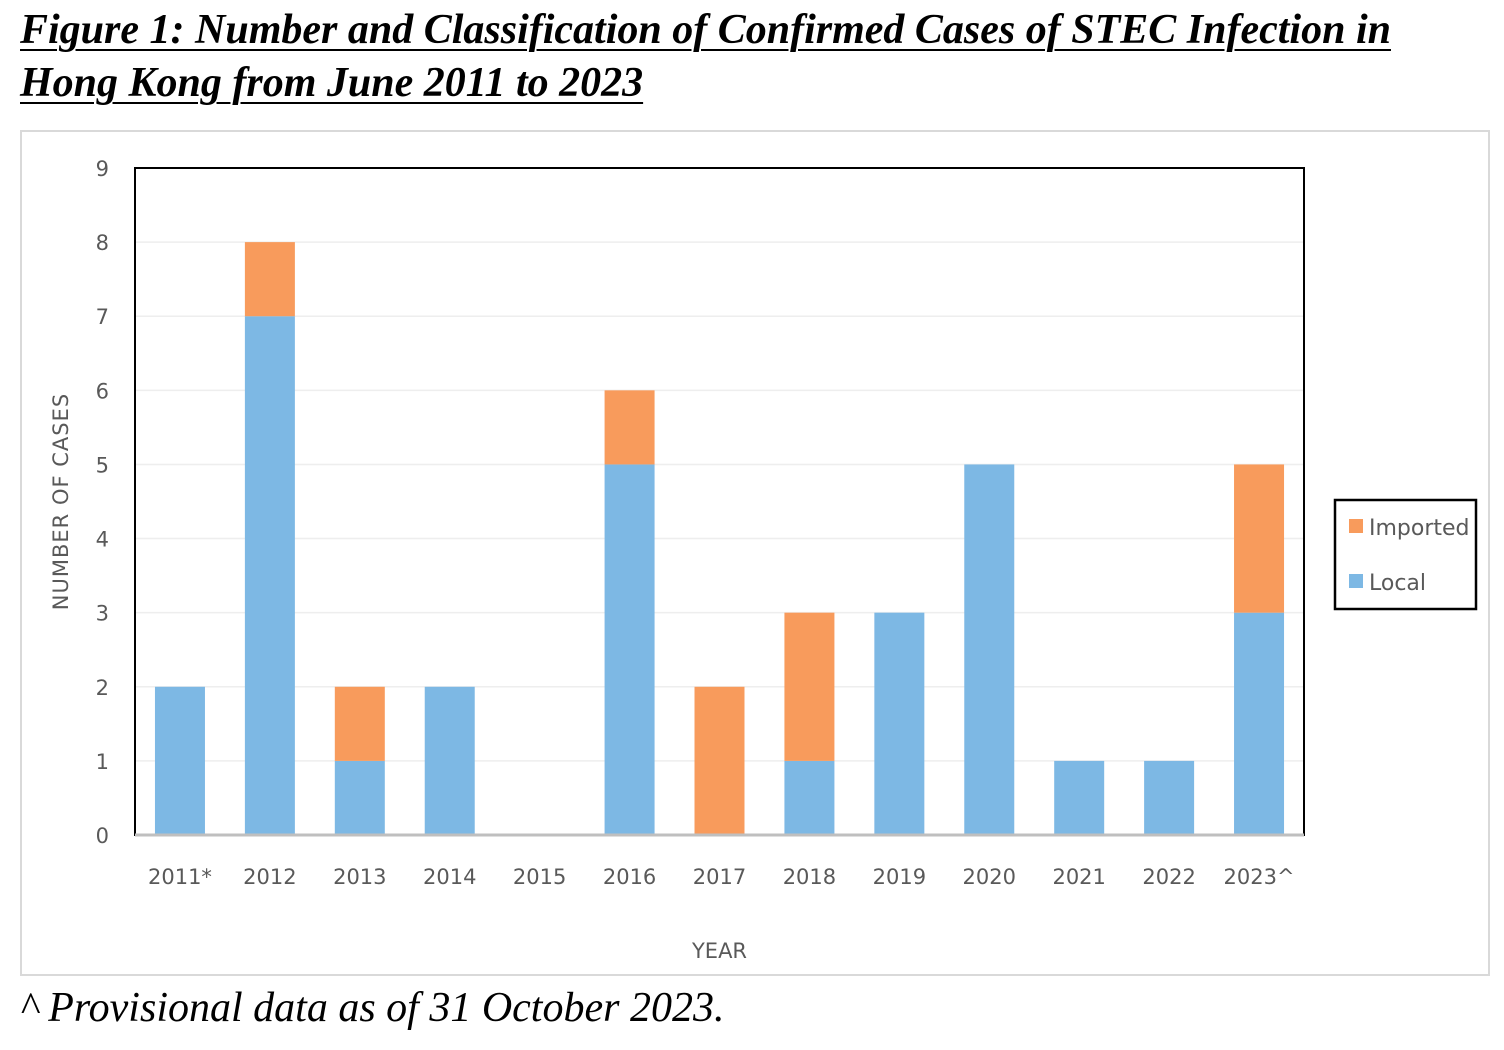 This screenshot has width=1504, height=1050. Describe the element at coordinates (269, 575) in the screenshot. I see `bar-local-2012` at that location.